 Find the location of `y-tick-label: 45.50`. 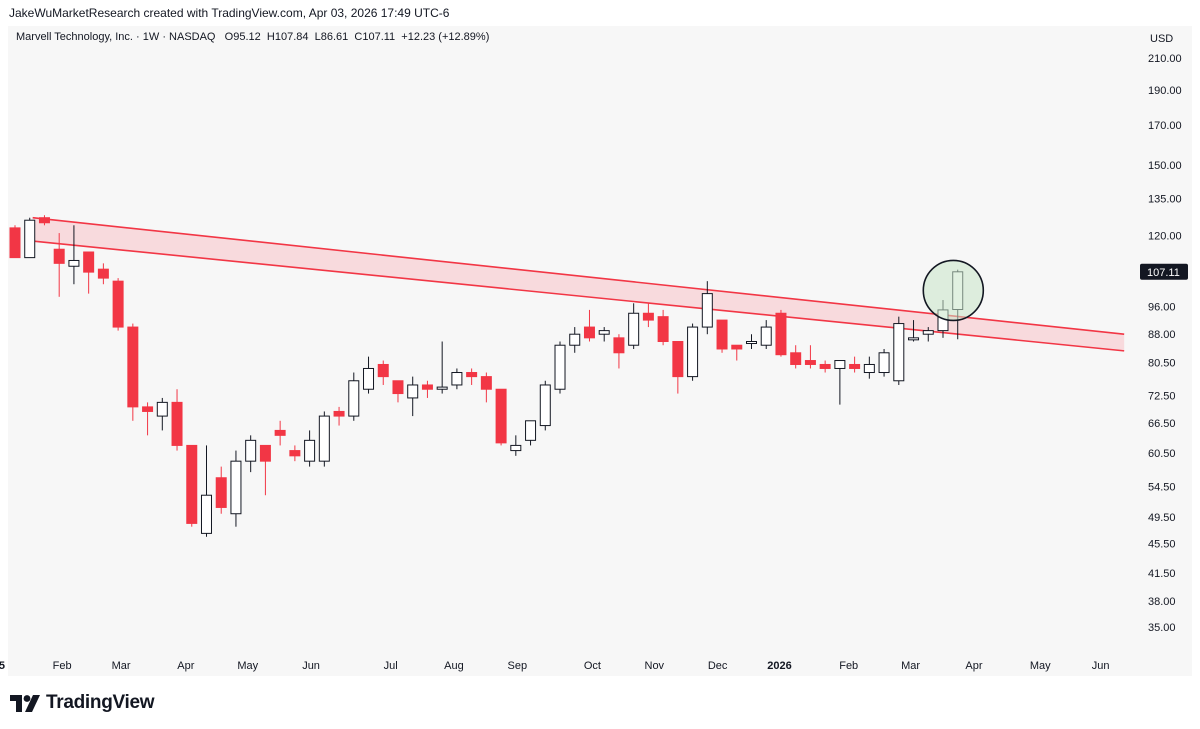

y-tick-label: 45.50 is located at coordinates (1162, 545).